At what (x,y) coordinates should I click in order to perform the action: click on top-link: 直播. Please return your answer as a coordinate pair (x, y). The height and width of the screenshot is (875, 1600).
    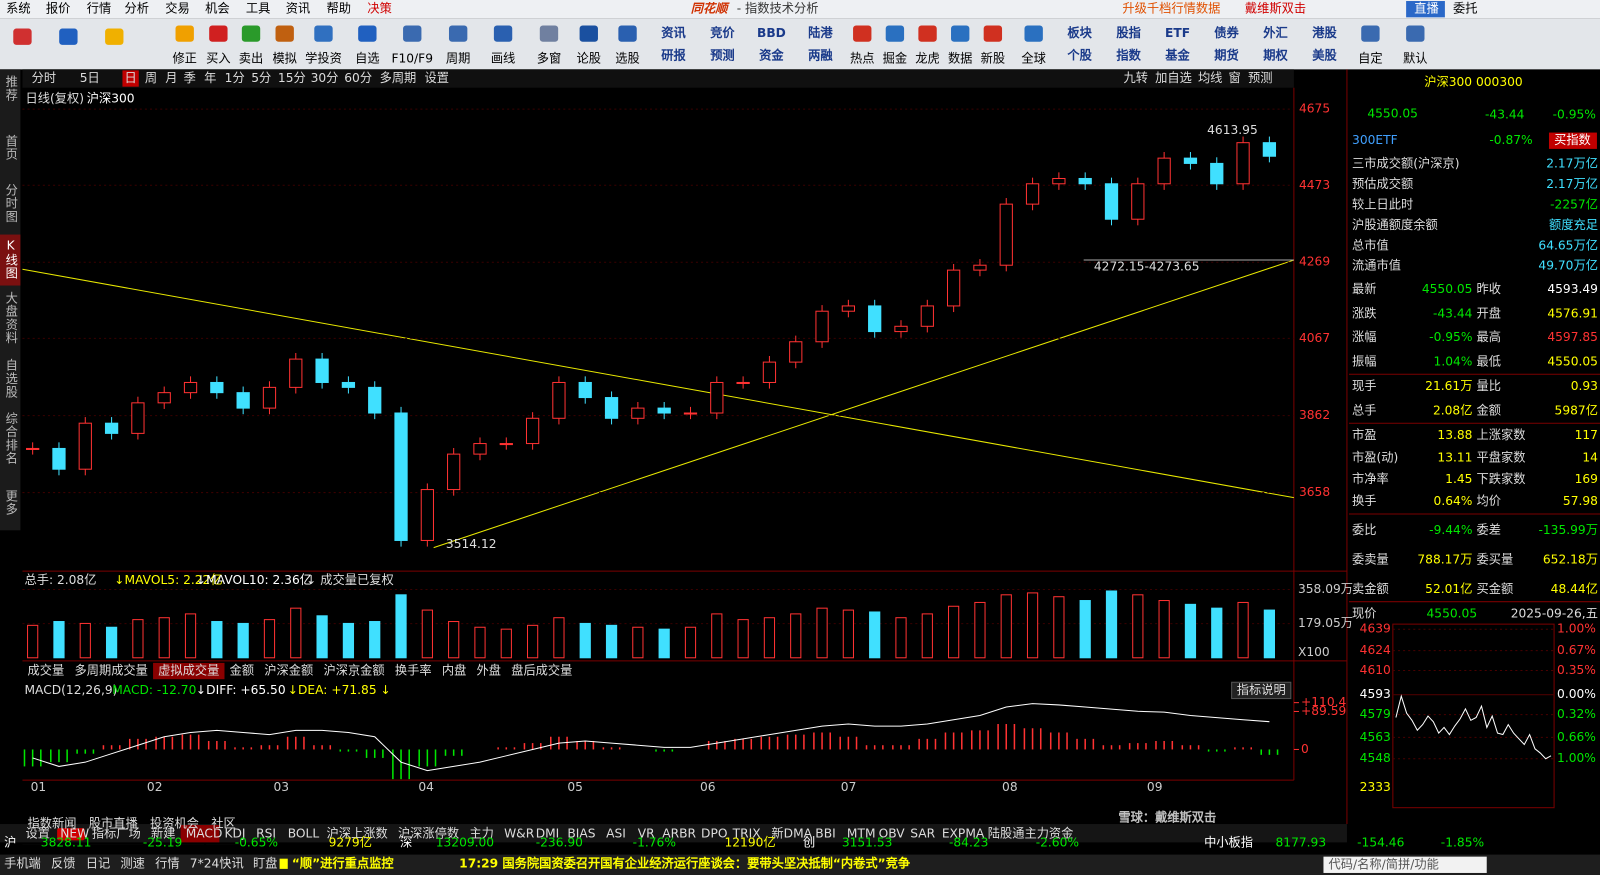
    Looking at the image, I should click on (1426, 9).